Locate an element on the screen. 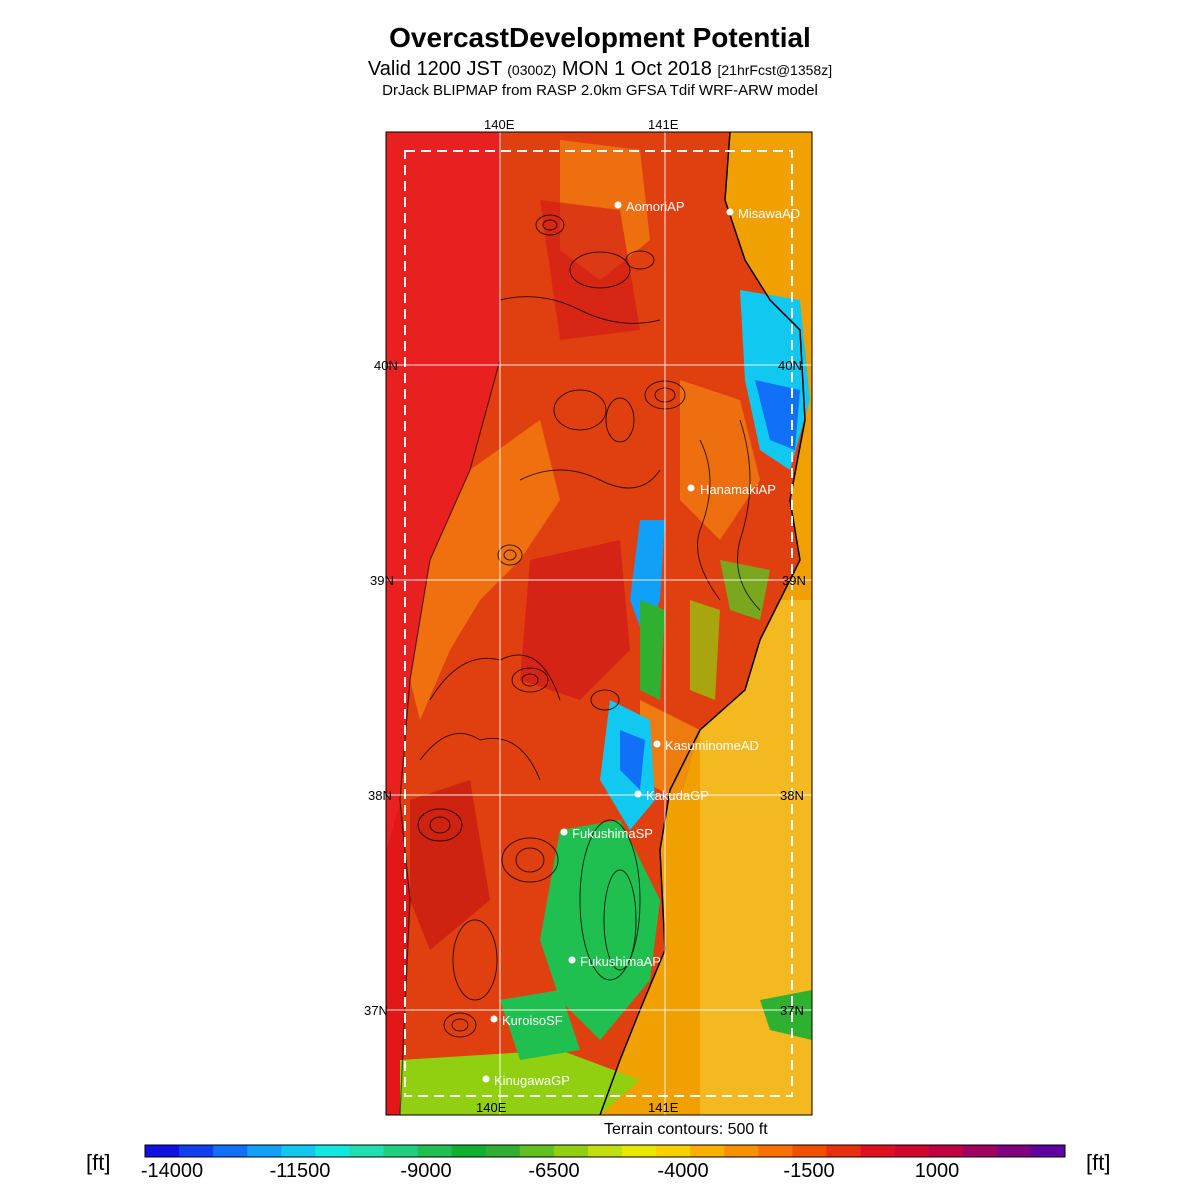 The image size is (1200, 1200). lat-label-left-39: 39N is located at coordinates (382, 580).